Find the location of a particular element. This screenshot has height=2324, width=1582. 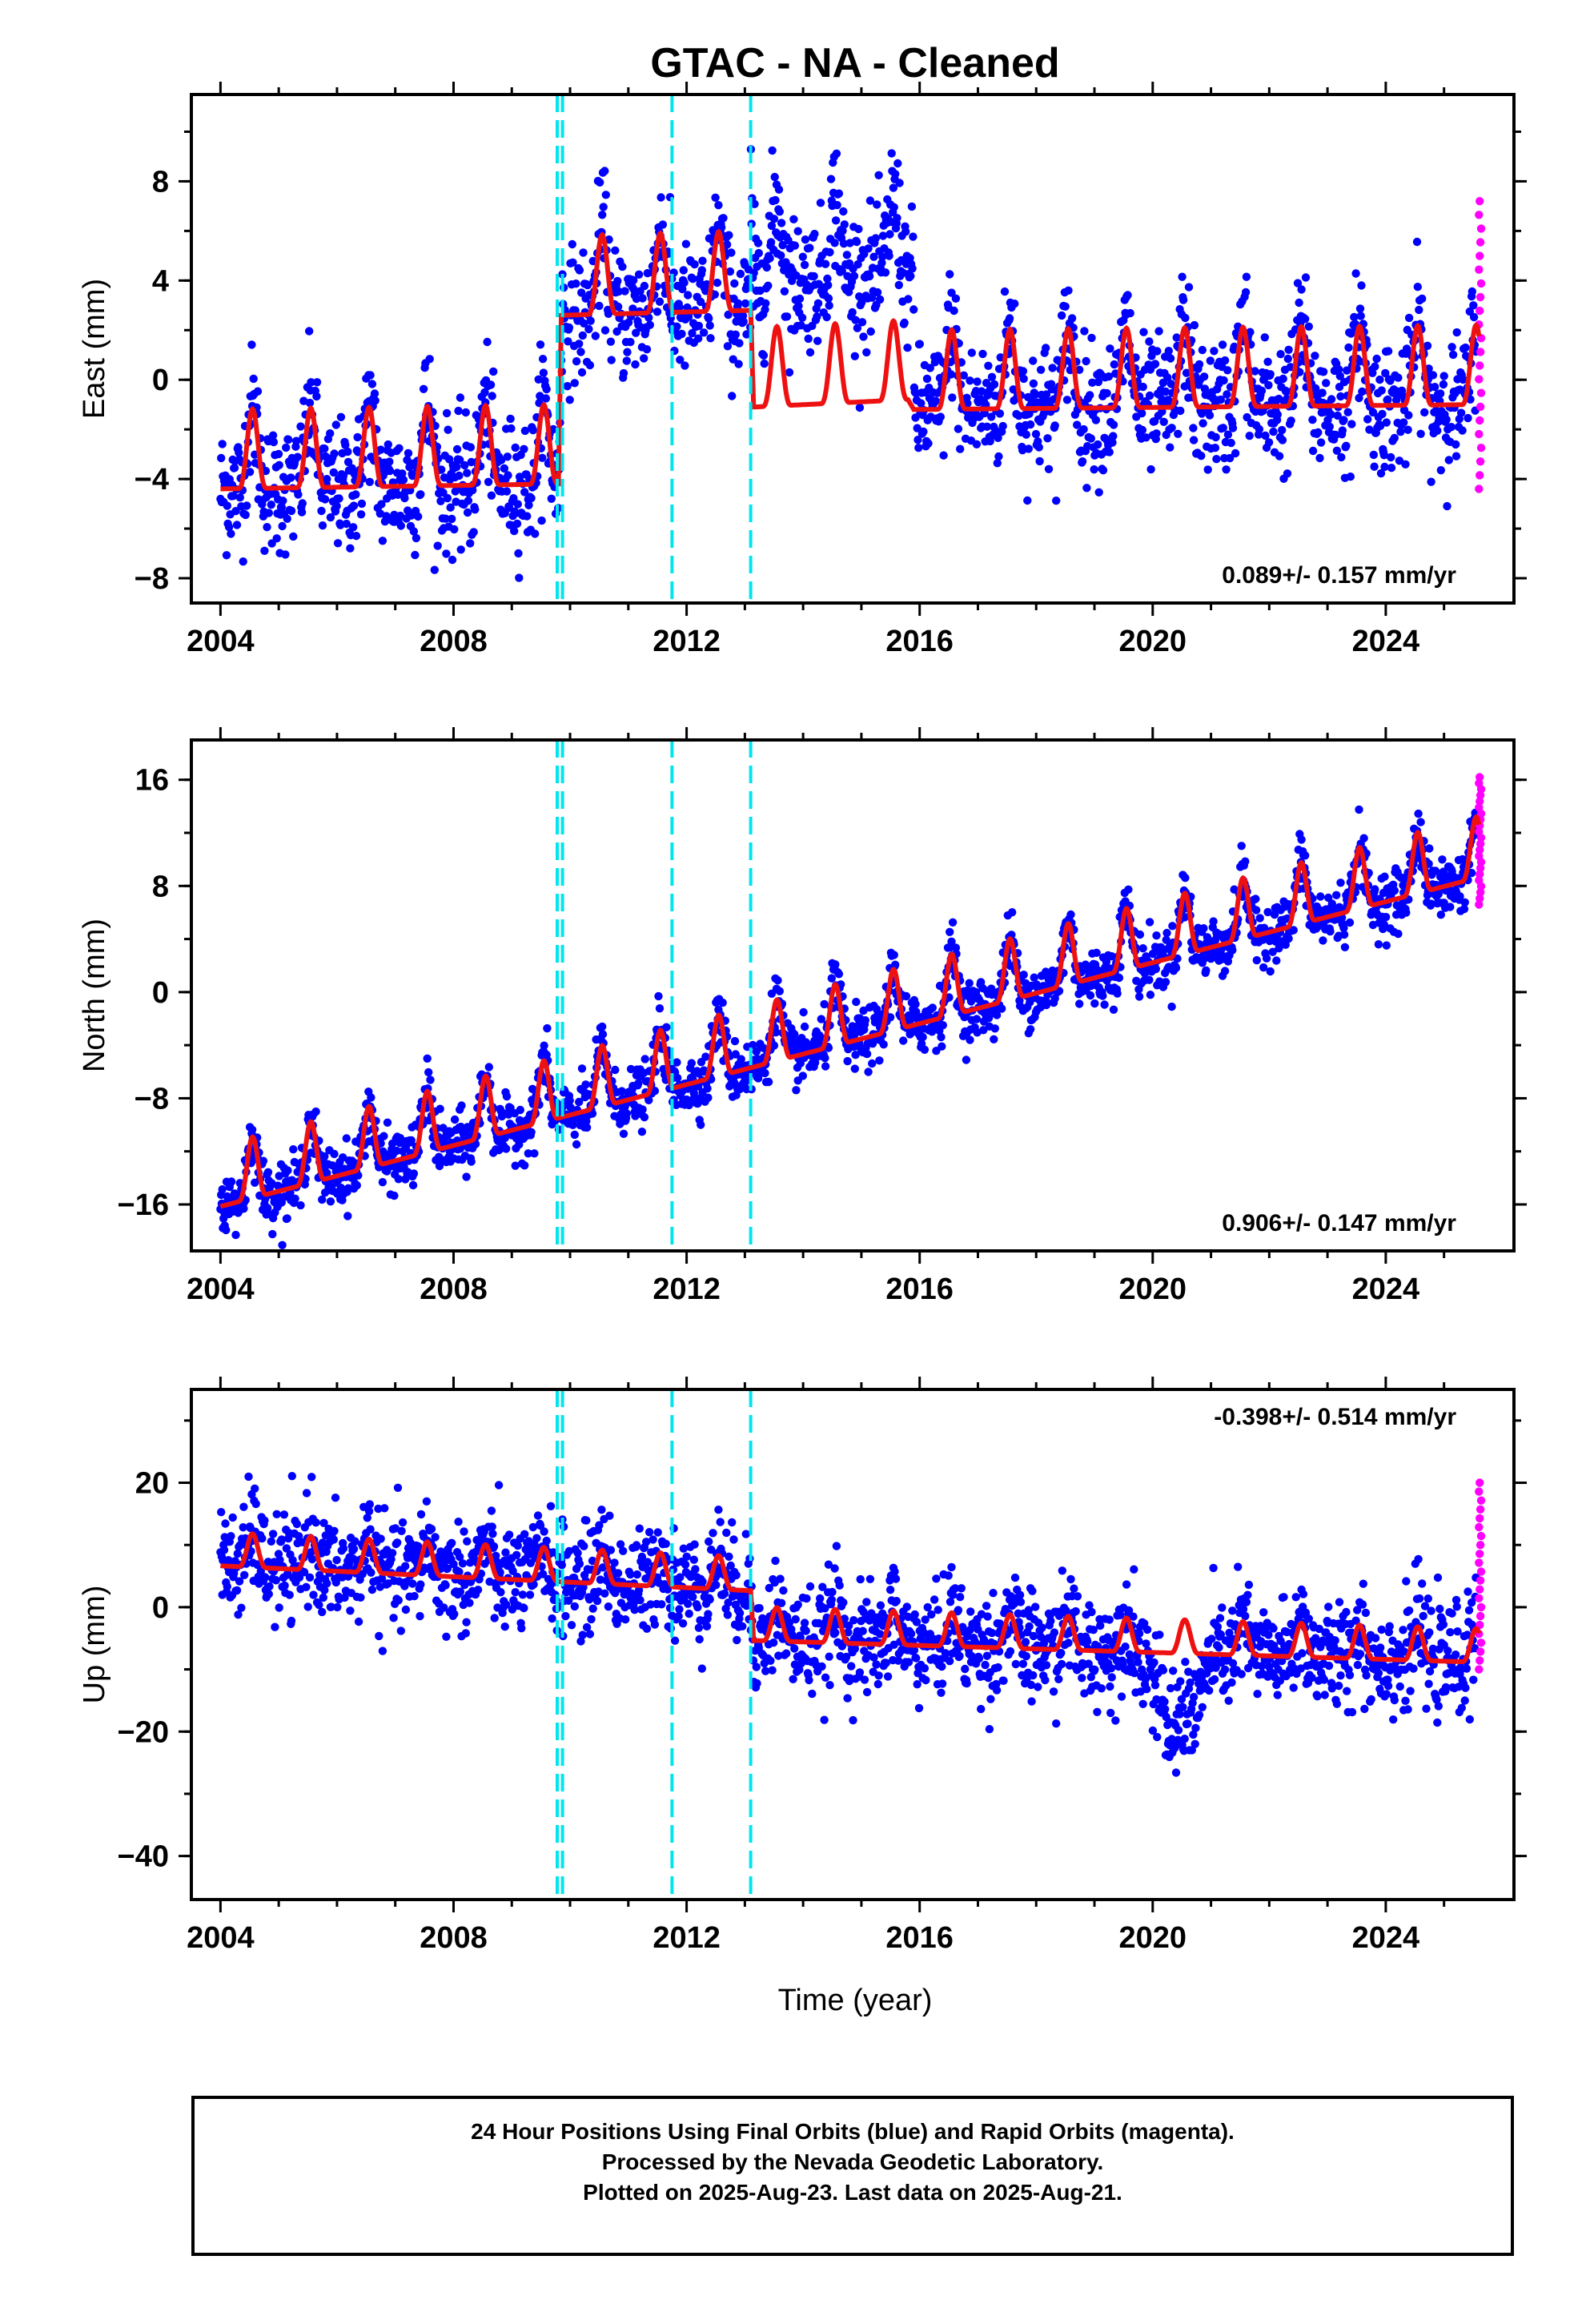

north-model-line is located at coordinates (850, 1012).